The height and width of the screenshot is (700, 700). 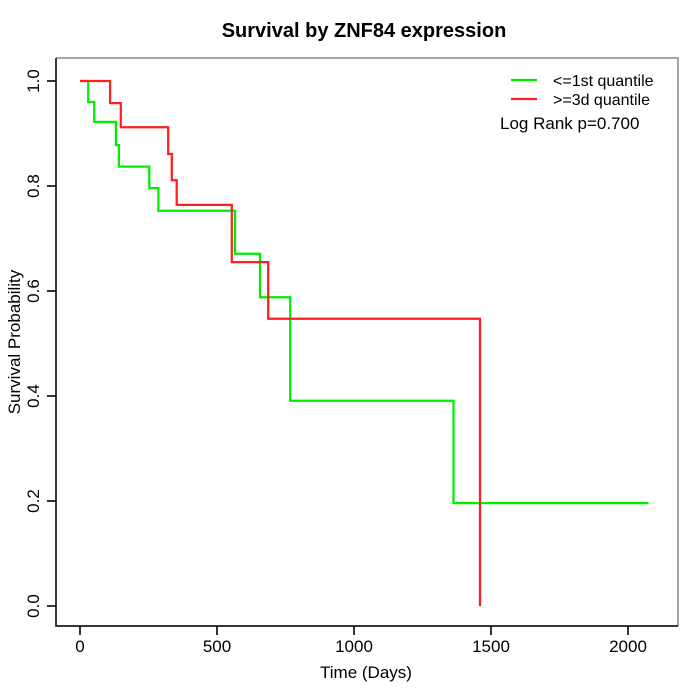 I want to click on y-tick-label: 0.2, so click(x=33, y=501).